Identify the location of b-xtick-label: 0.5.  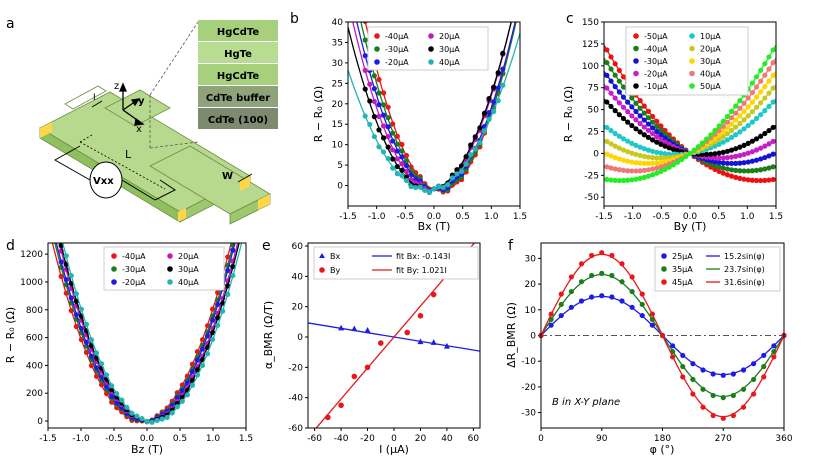
(463, 217).